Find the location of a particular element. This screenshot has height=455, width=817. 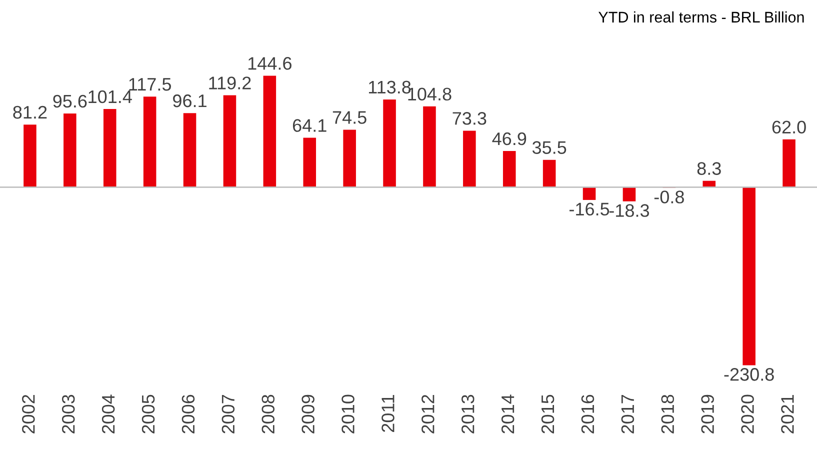

data-label: 81.2 is located at coordinates (30, 112).